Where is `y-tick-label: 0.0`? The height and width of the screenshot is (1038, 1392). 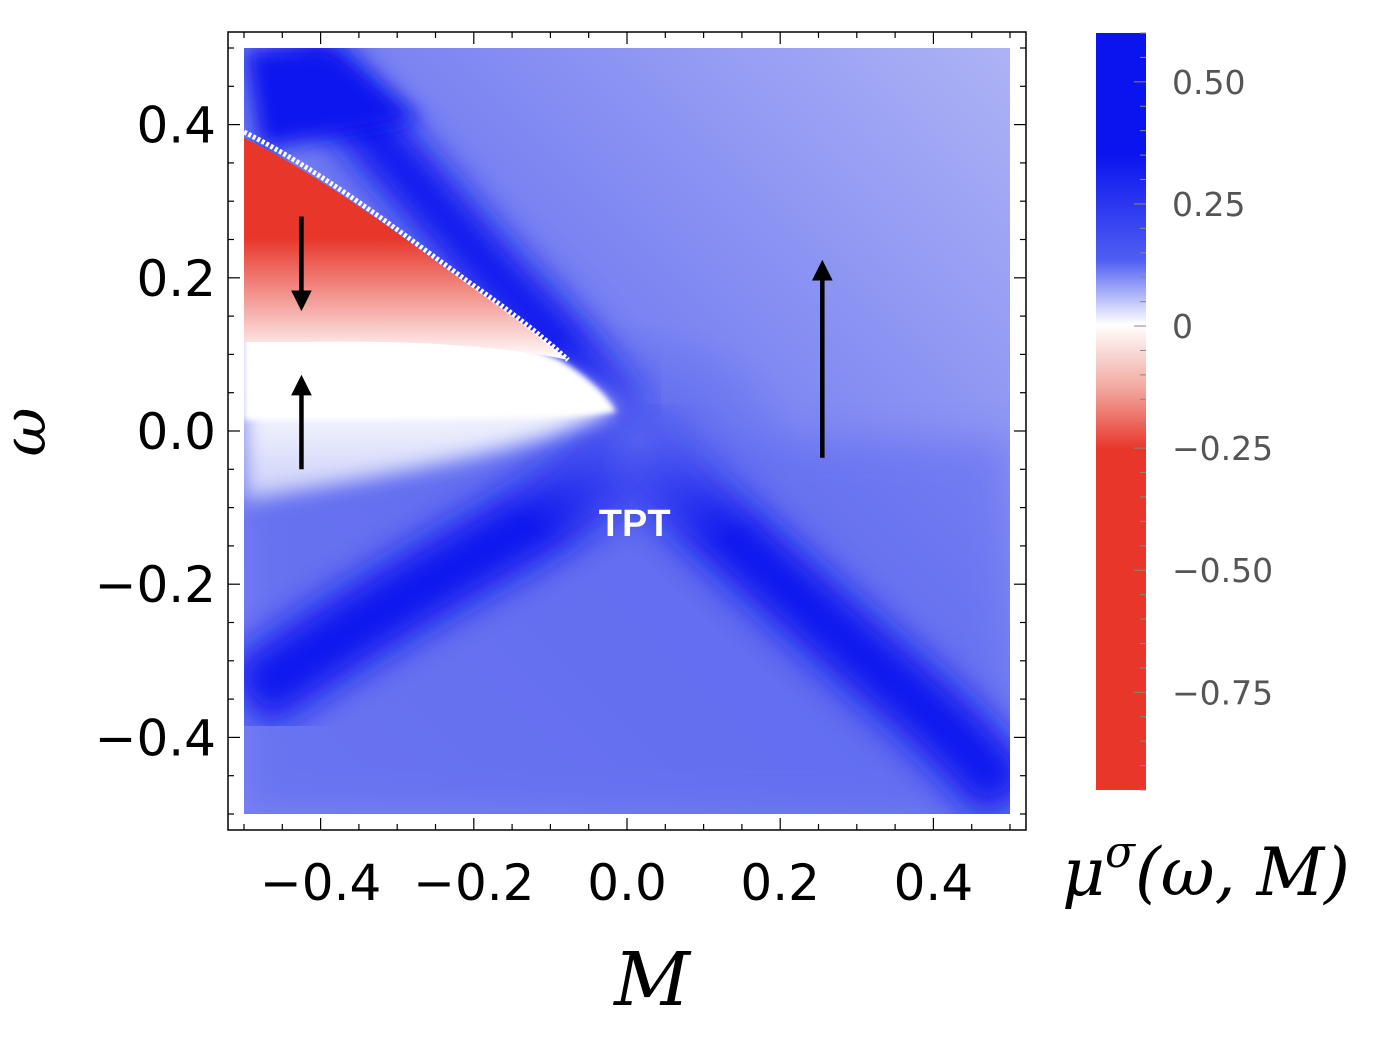 y-tick-label: 0.0 is located at coordinates (176, 432).